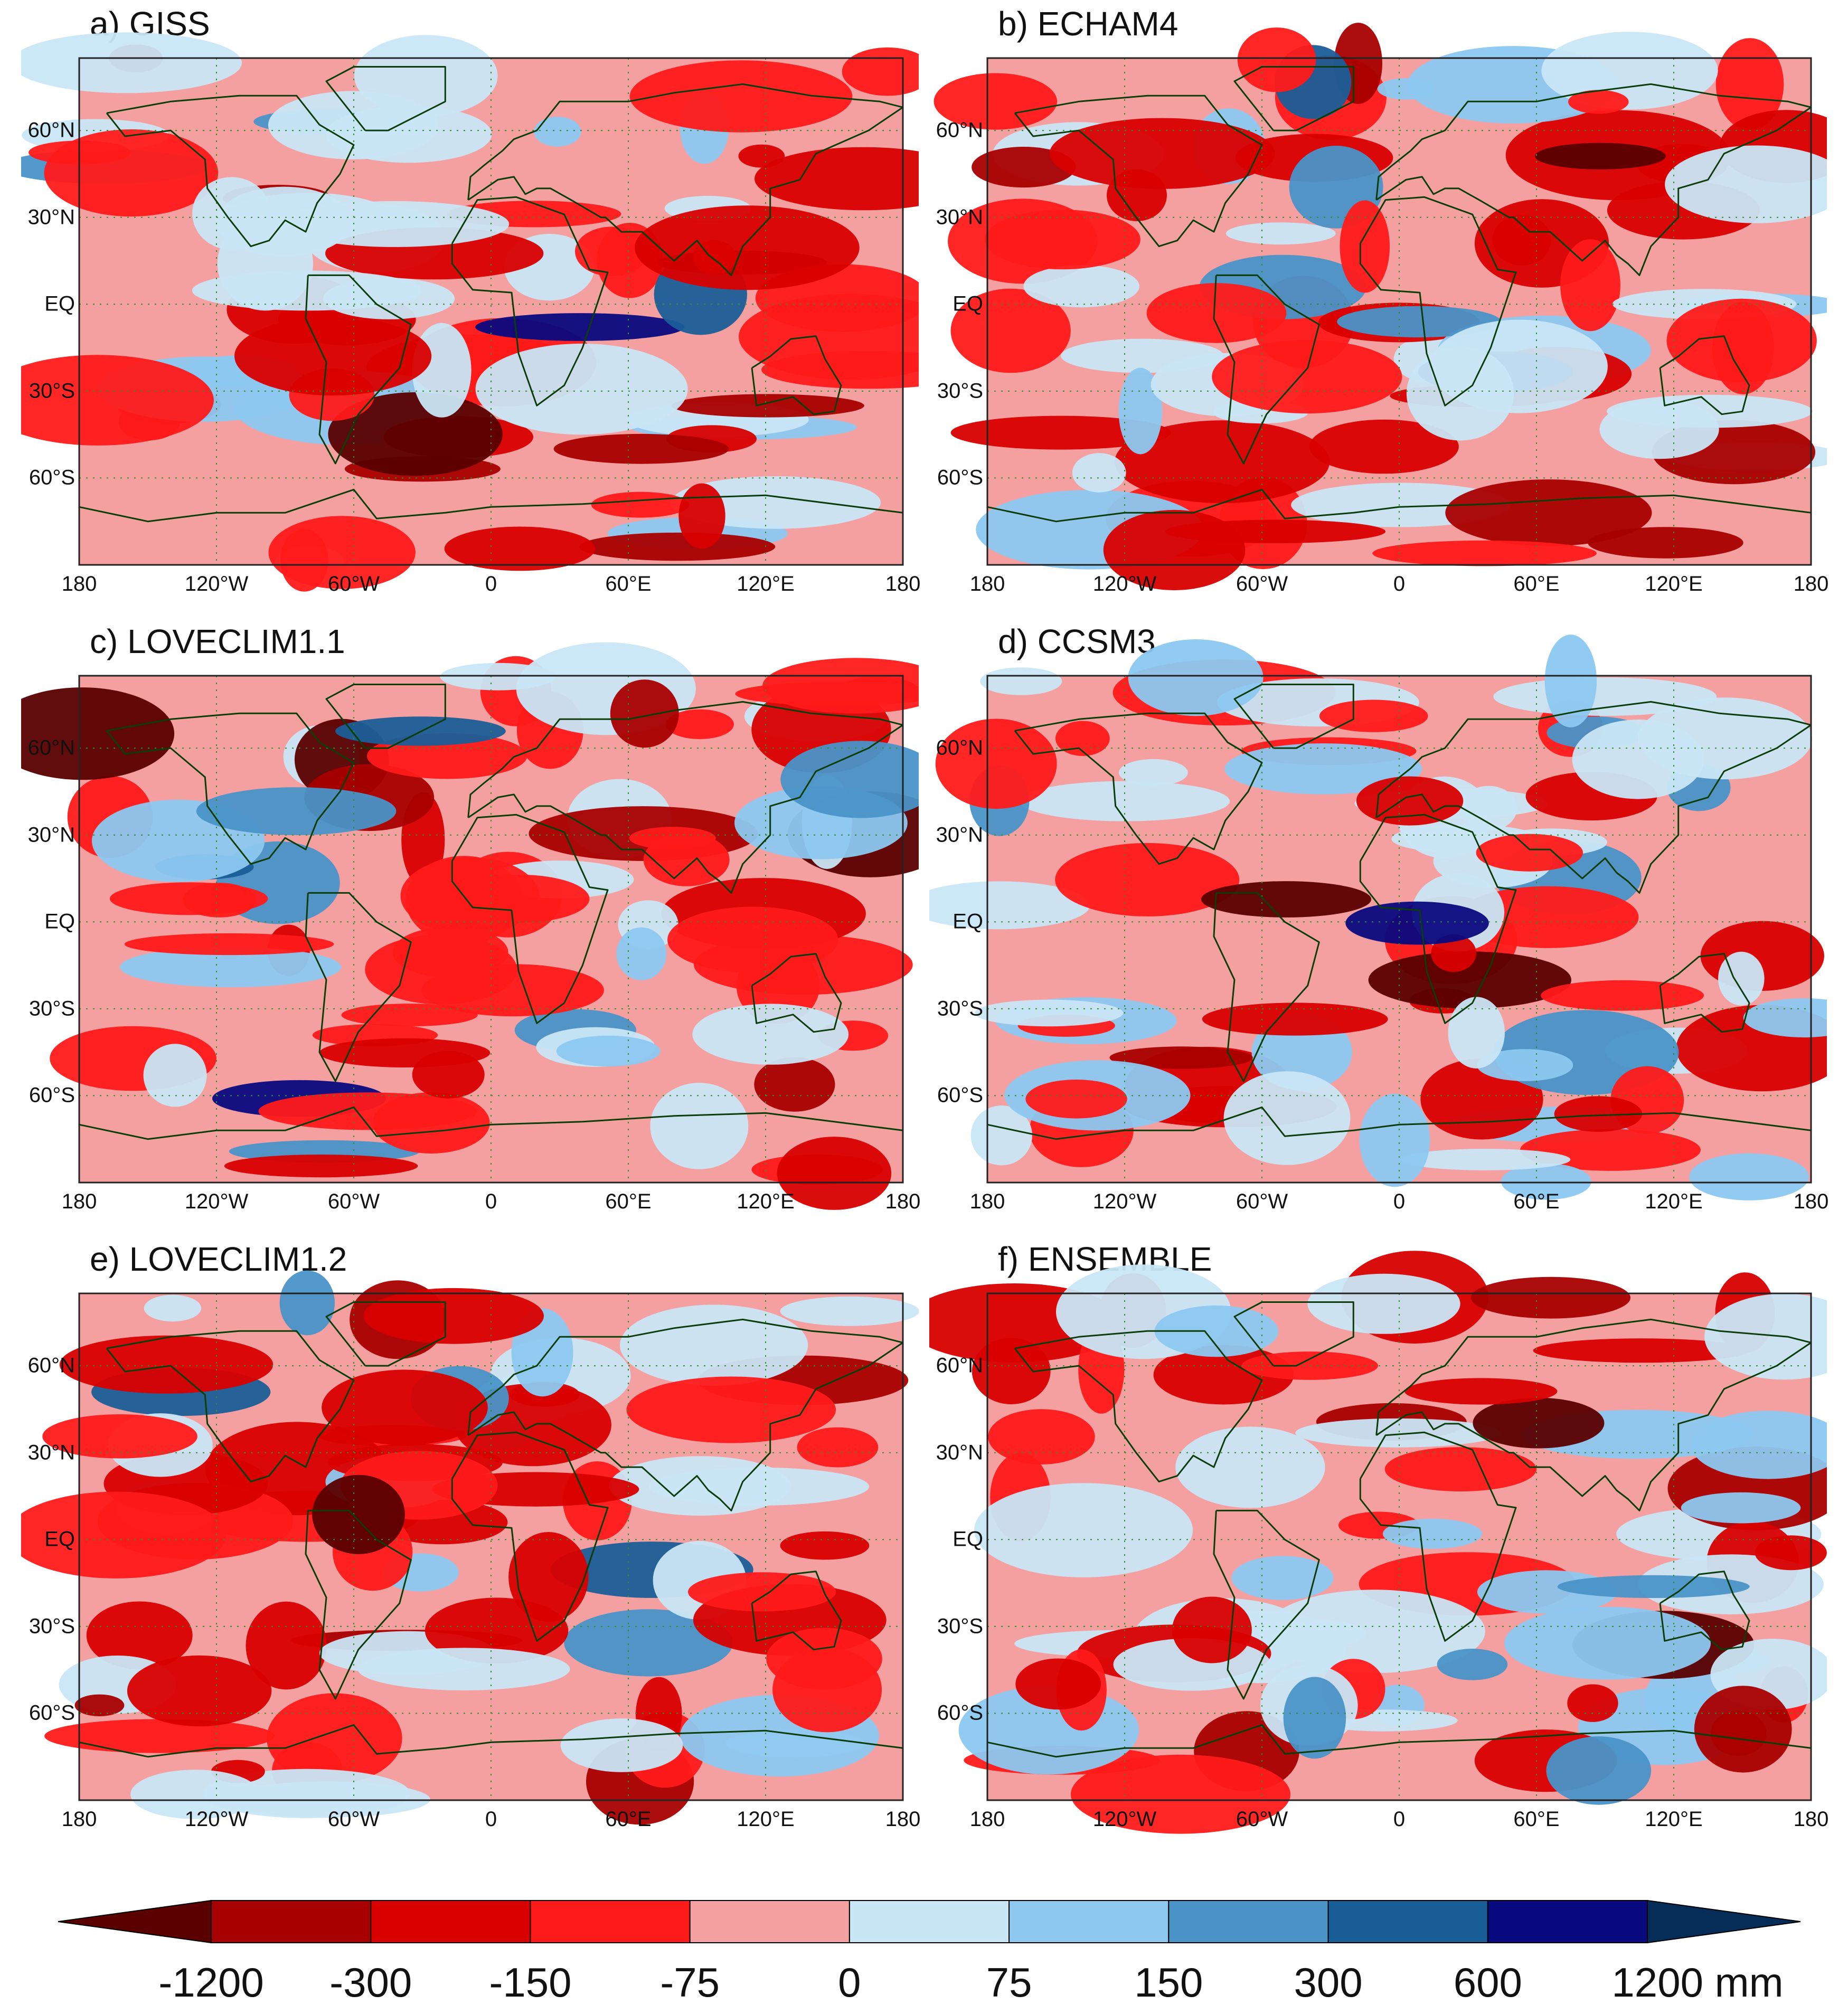 Image resolution: width=1848 pixels, height=2014 pixels. Describe the element at coordinates (850, 1982) in the screenshot. I see `colorbar-tick-label: 0` at that location.